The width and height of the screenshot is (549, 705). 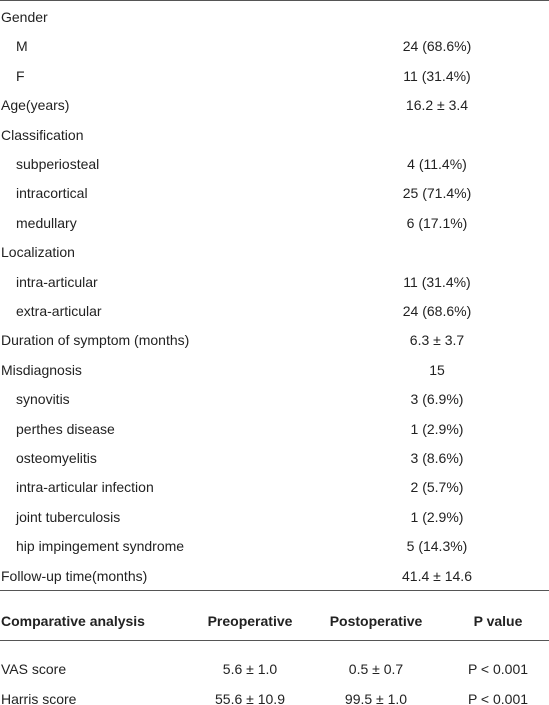 What do you see at coordinates (43, 399) in the screenshot?
I see `item-label: synovitis` at bounding box center [43, 399].